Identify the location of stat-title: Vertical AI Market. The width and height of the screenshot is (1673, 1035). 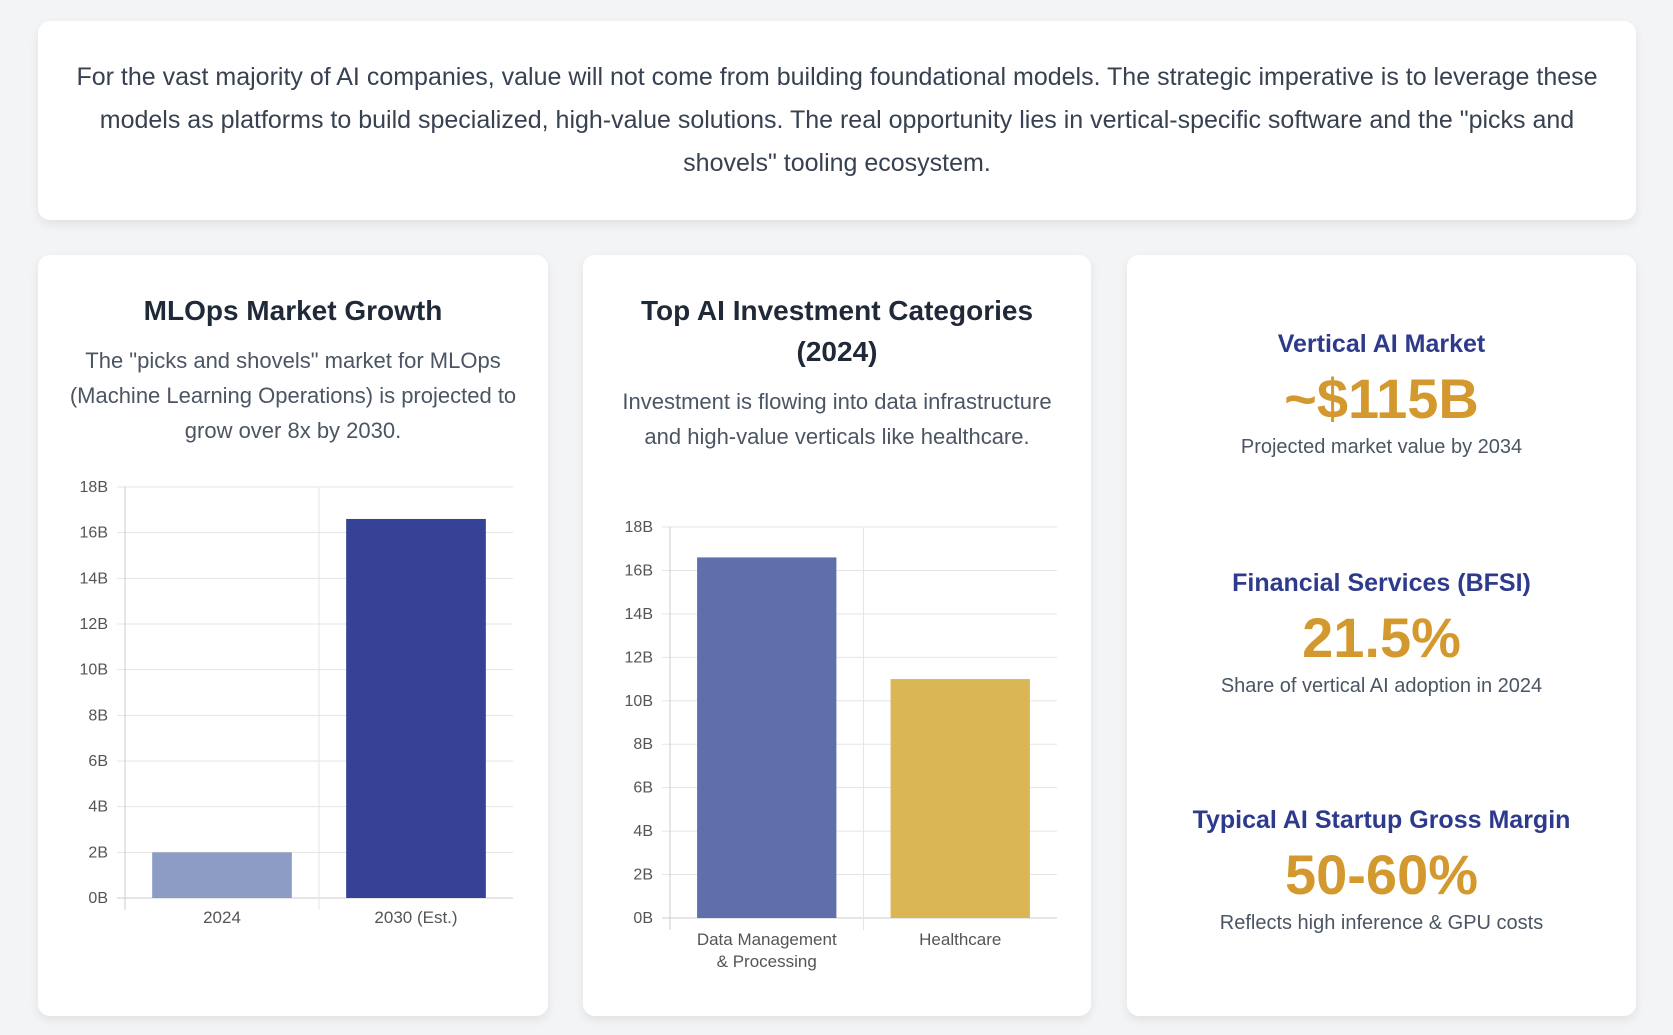
(1381, 344).